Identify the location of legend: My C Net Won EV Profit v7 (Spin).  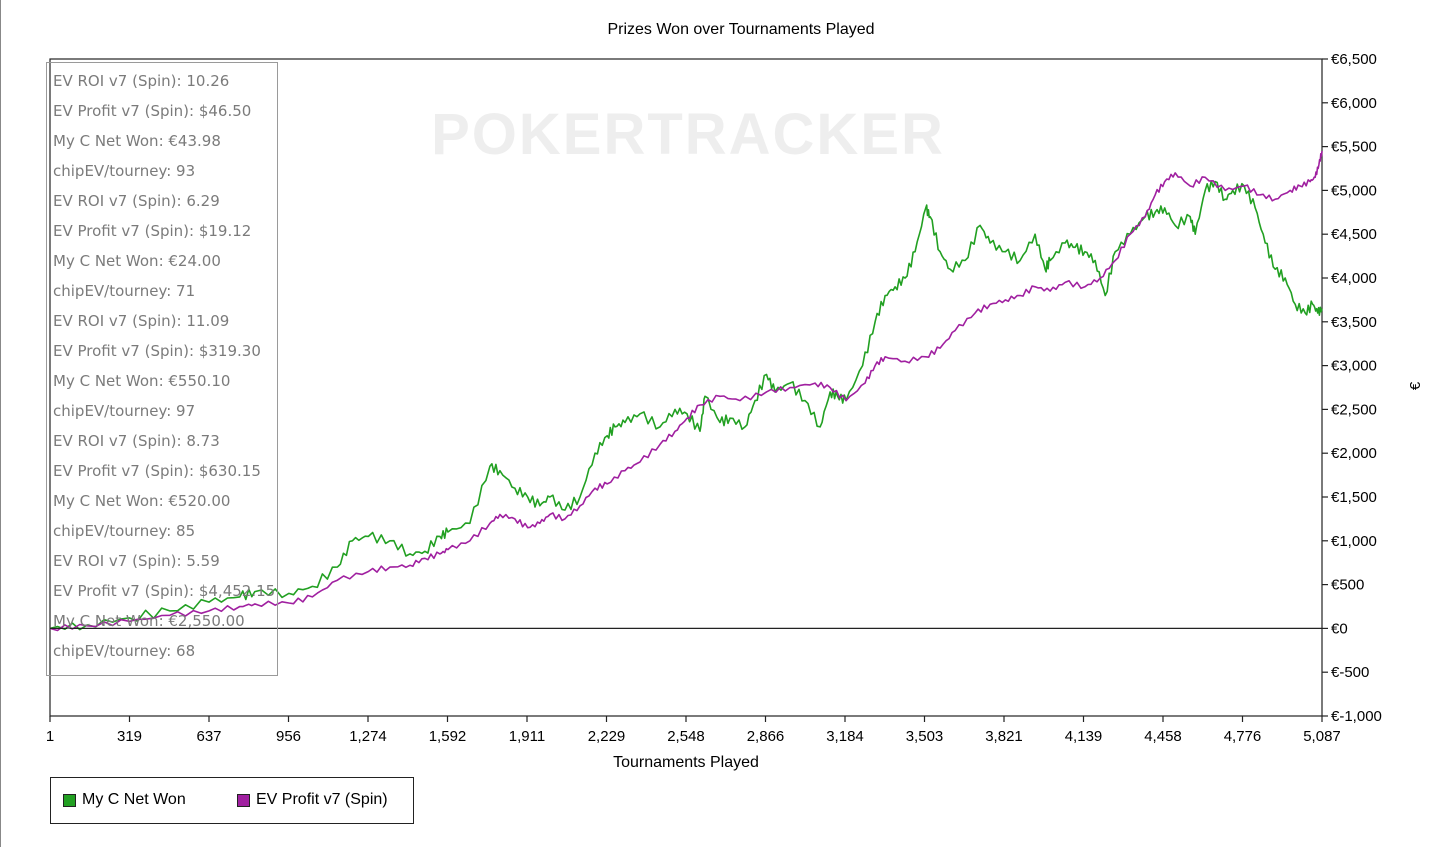
(232, 800).